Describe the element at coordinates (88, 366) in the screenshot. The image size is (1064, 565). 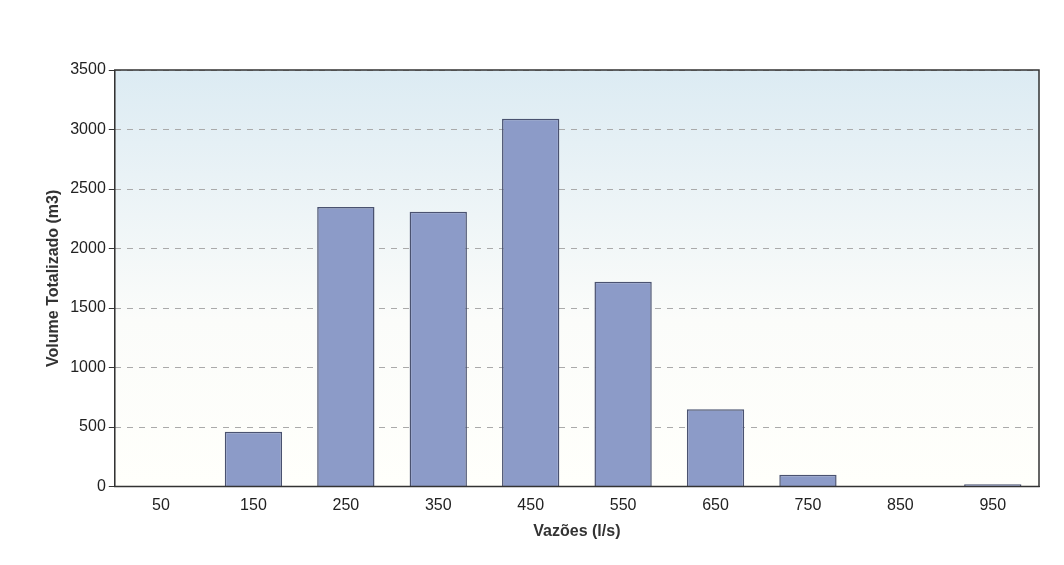
I see `y-tick-label: 1000` at that location.